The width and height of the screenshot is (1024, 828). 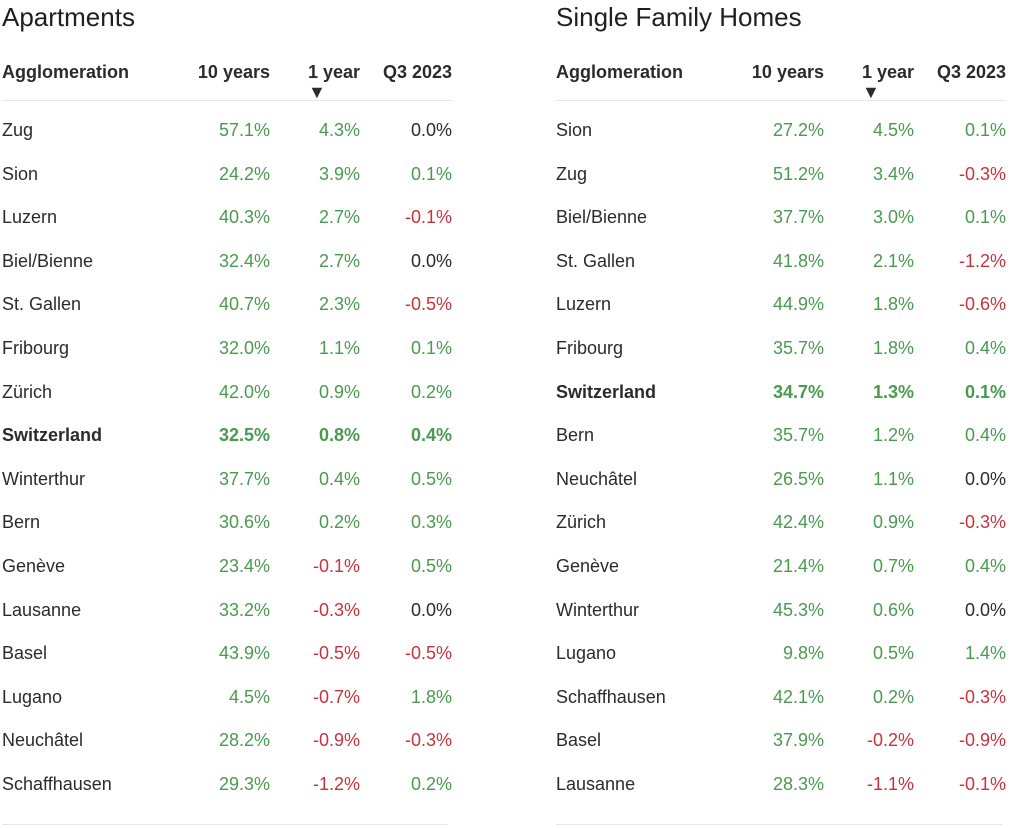 What do you see at coordinates (244, 173) in the screenshot?
I see `cell-10-years: 24.2%` at bounding box center [244, 173].